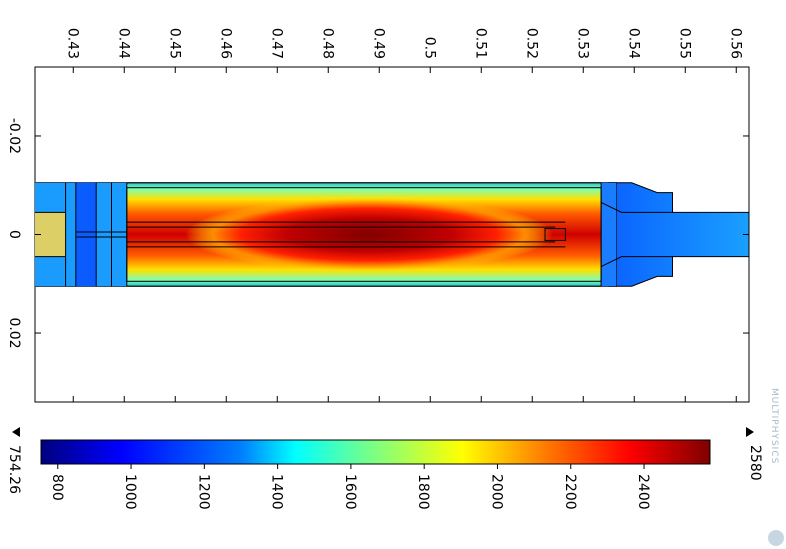 The width and height of the screenshot is (786, 549). What do you see at coordinates (350, 492) in the screenshot?
I see `colorbar-tick-label: 1600` at bounding box center [350, 492].